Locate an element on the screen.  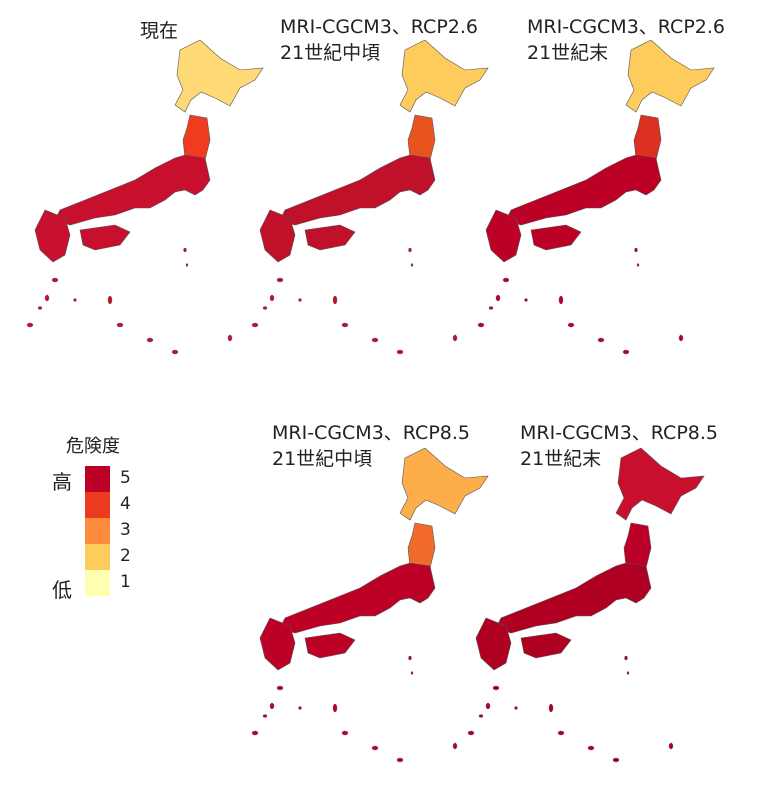
panel-title-2: MRI-CGCM3、RCP2.6 21世紀中頃 is located at coordinates (379, 40).